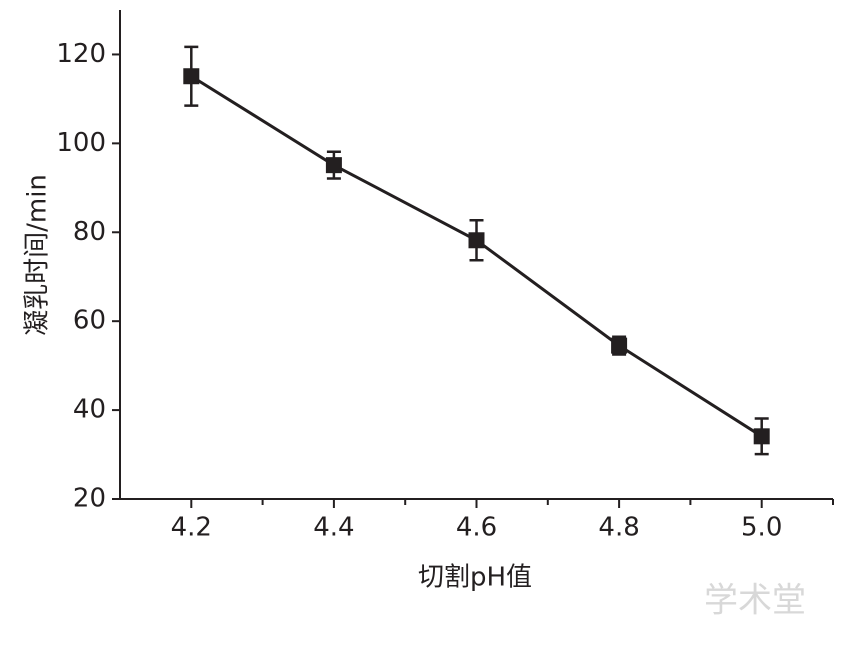 The image size is (841, 646). What do you see at coordinates (761, 528) in the screenshot?
I see `x-tick-label: 5.0` at bounding box center [761, 528].